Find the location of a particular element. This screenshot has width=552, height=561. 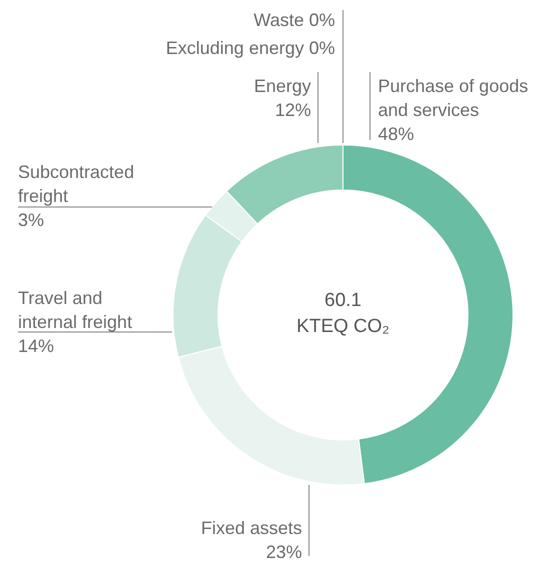

category-label: Excluding energy 0% is located at coordinates (250, 48).